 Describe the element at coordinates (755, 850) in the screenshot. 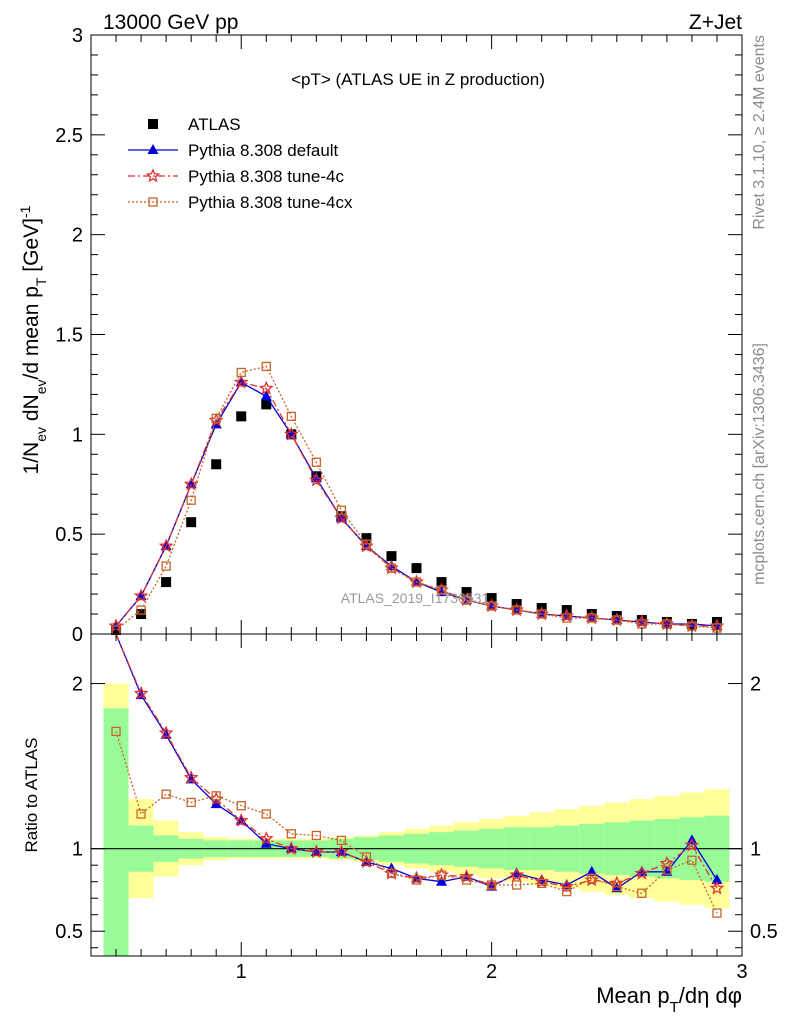

I see `ratio-y-tick-label-right: 1` at that location.